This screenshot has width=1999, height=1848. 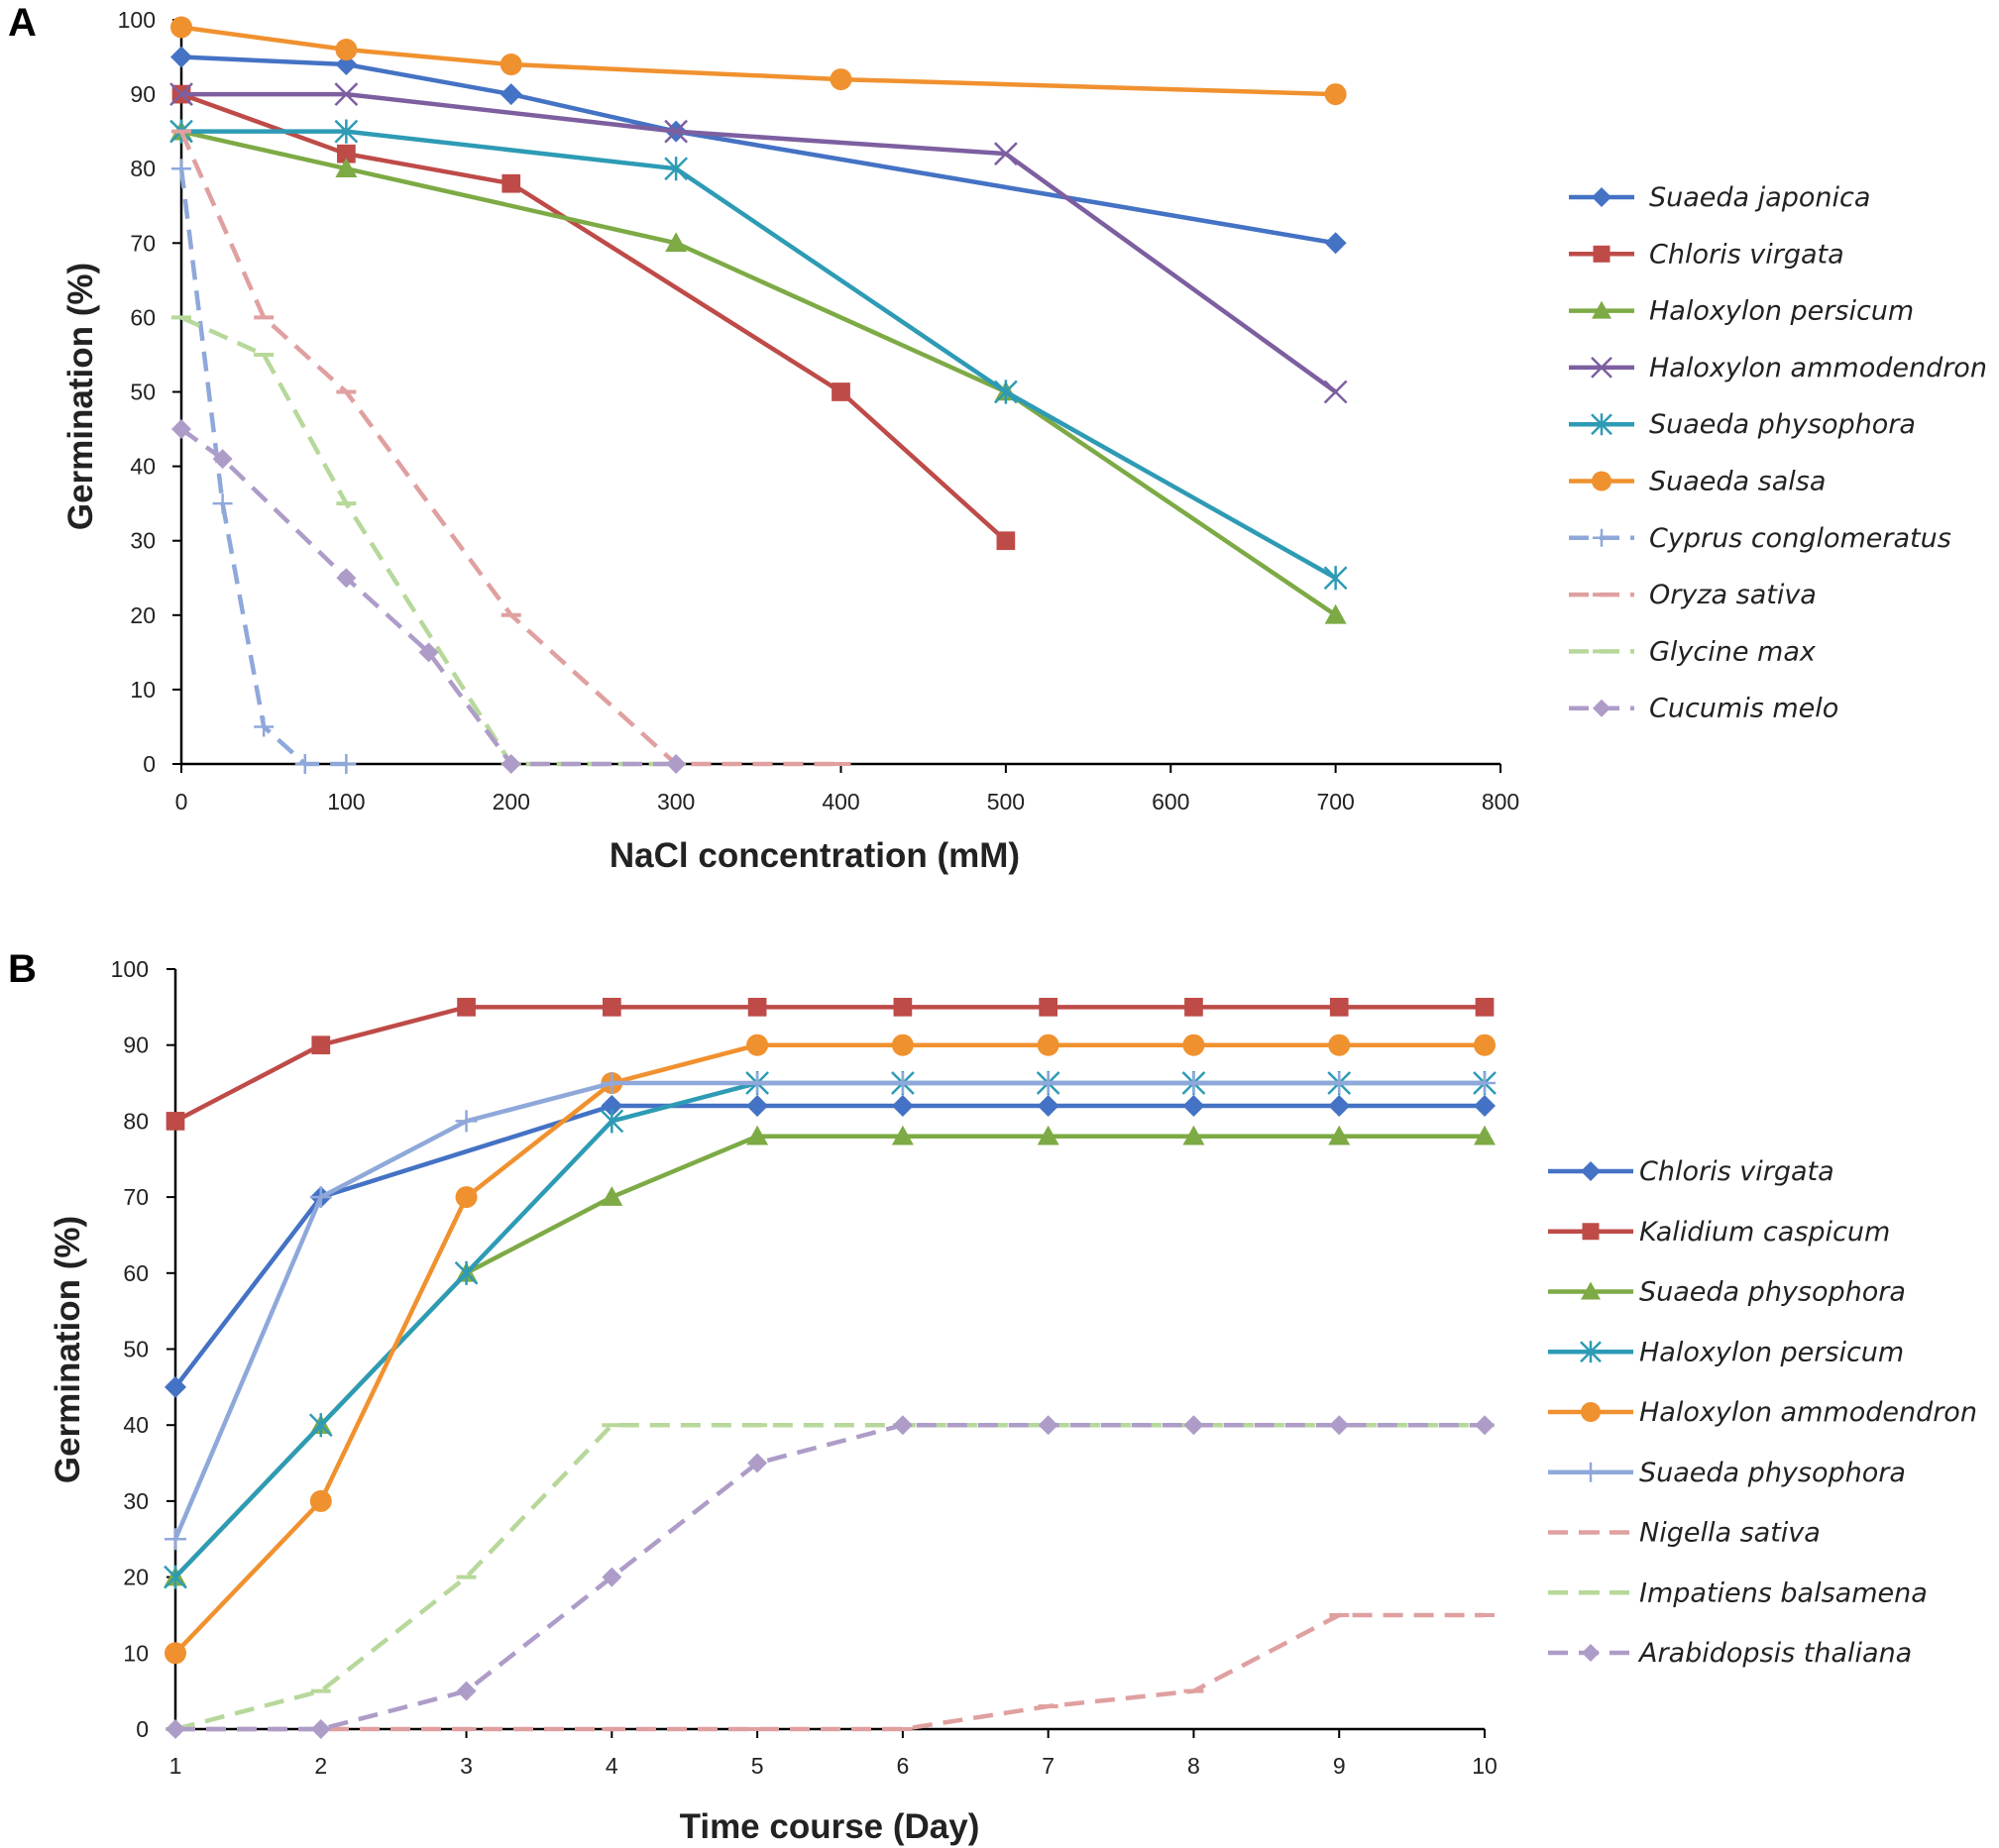 I want to click on panel-a-x-tick-label: 0, so click(x=182, y=802).